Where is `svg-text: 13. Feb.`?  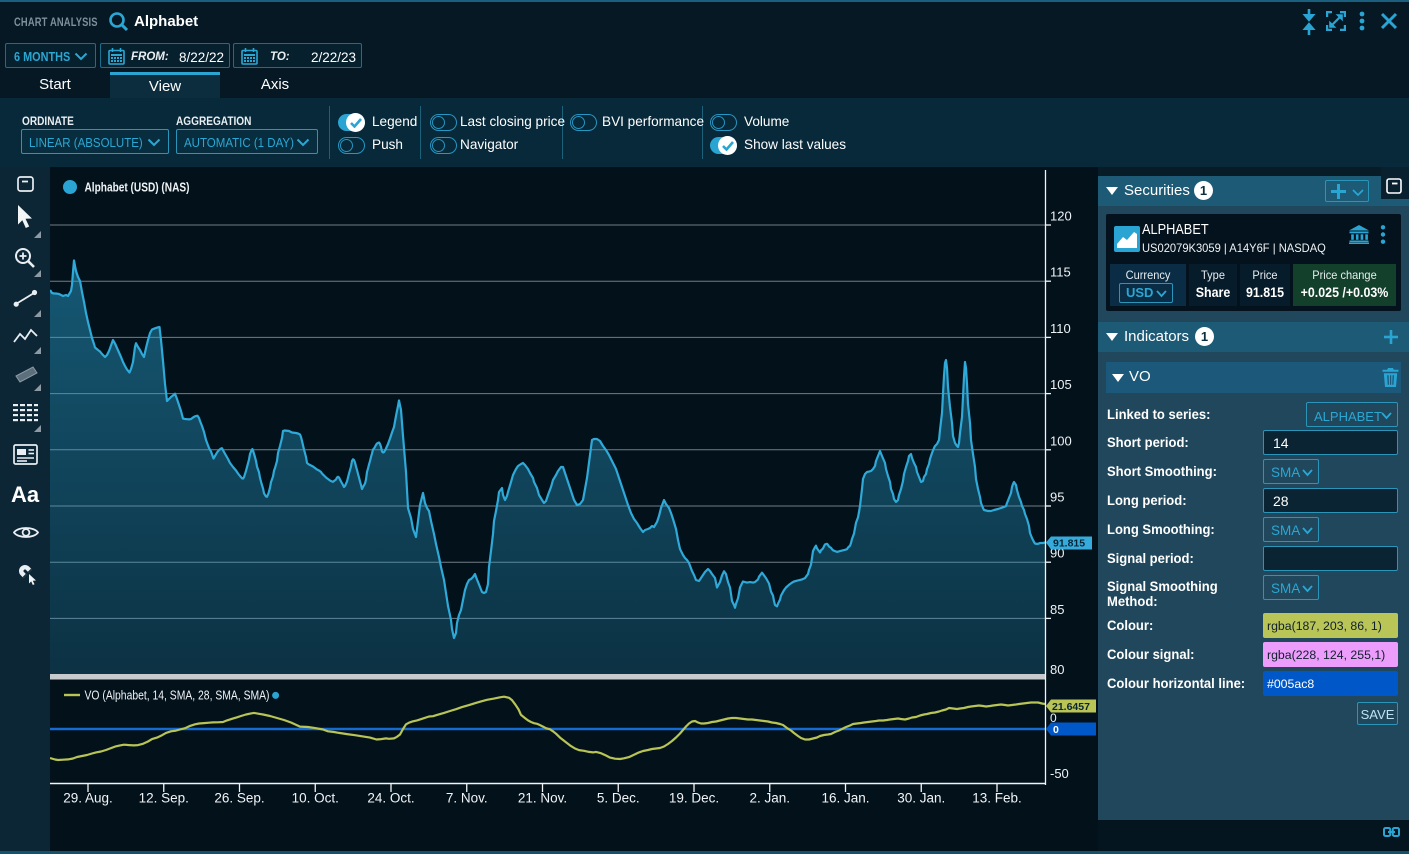
svg-text: 13. Feb. is located at coordinates (997, 798).